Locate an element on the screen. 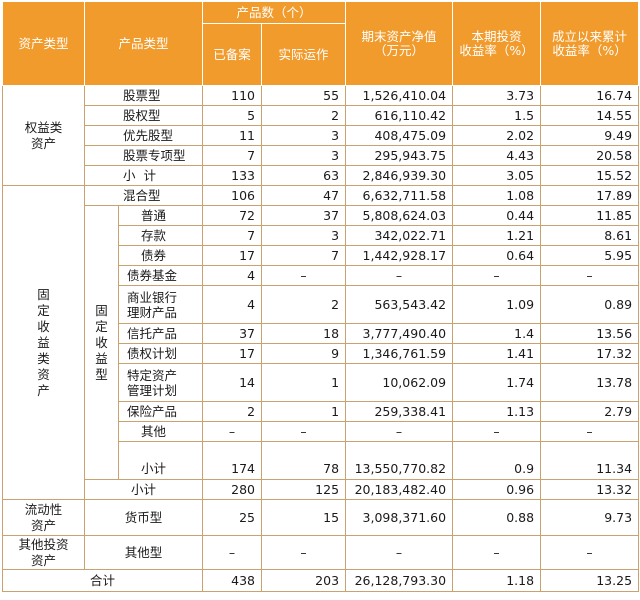 This screenshot has height=600, width=640. header-cumulative-return: 成立以来累计 收益率（%） is located at coordinates (590, 43).